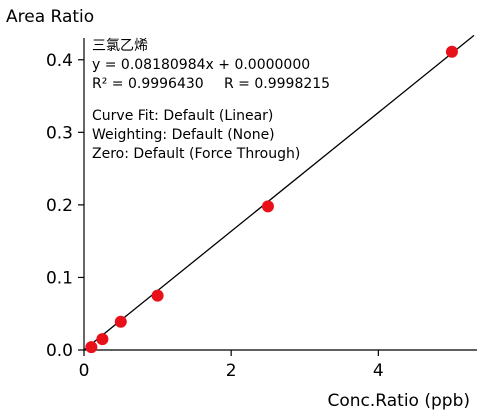 The height and width of the screenshot is (414, 477). Describe the element at coordinates (148, 84) in the screenshot. I see `r-squared: R² = 0.9996430` at that location.